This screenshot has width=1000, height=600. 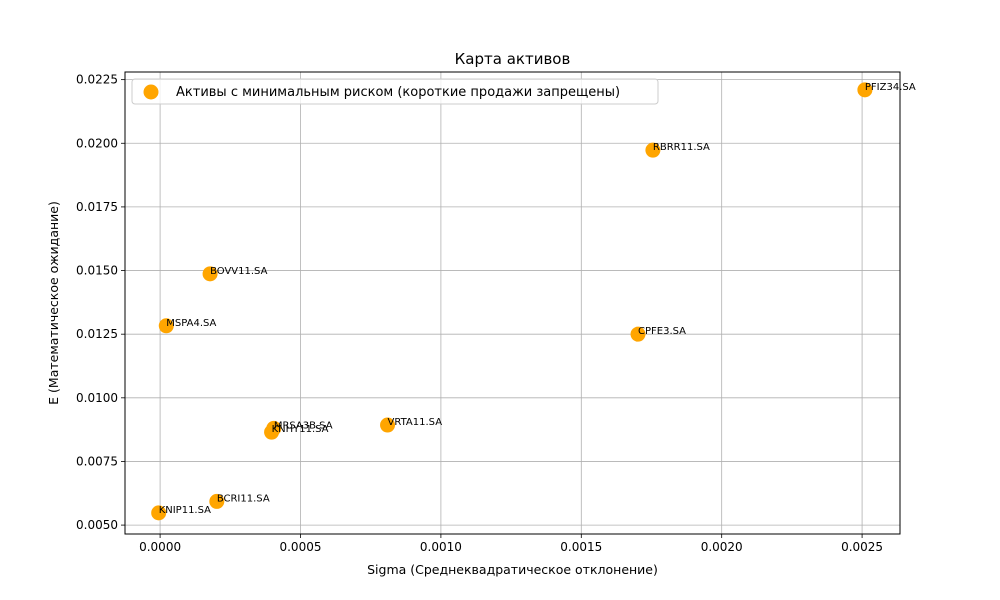 What do you see at coordinates (97, 334) in the screenshot?
I see `y-tick-label: 0.0125` at bounding box center [97, 334].